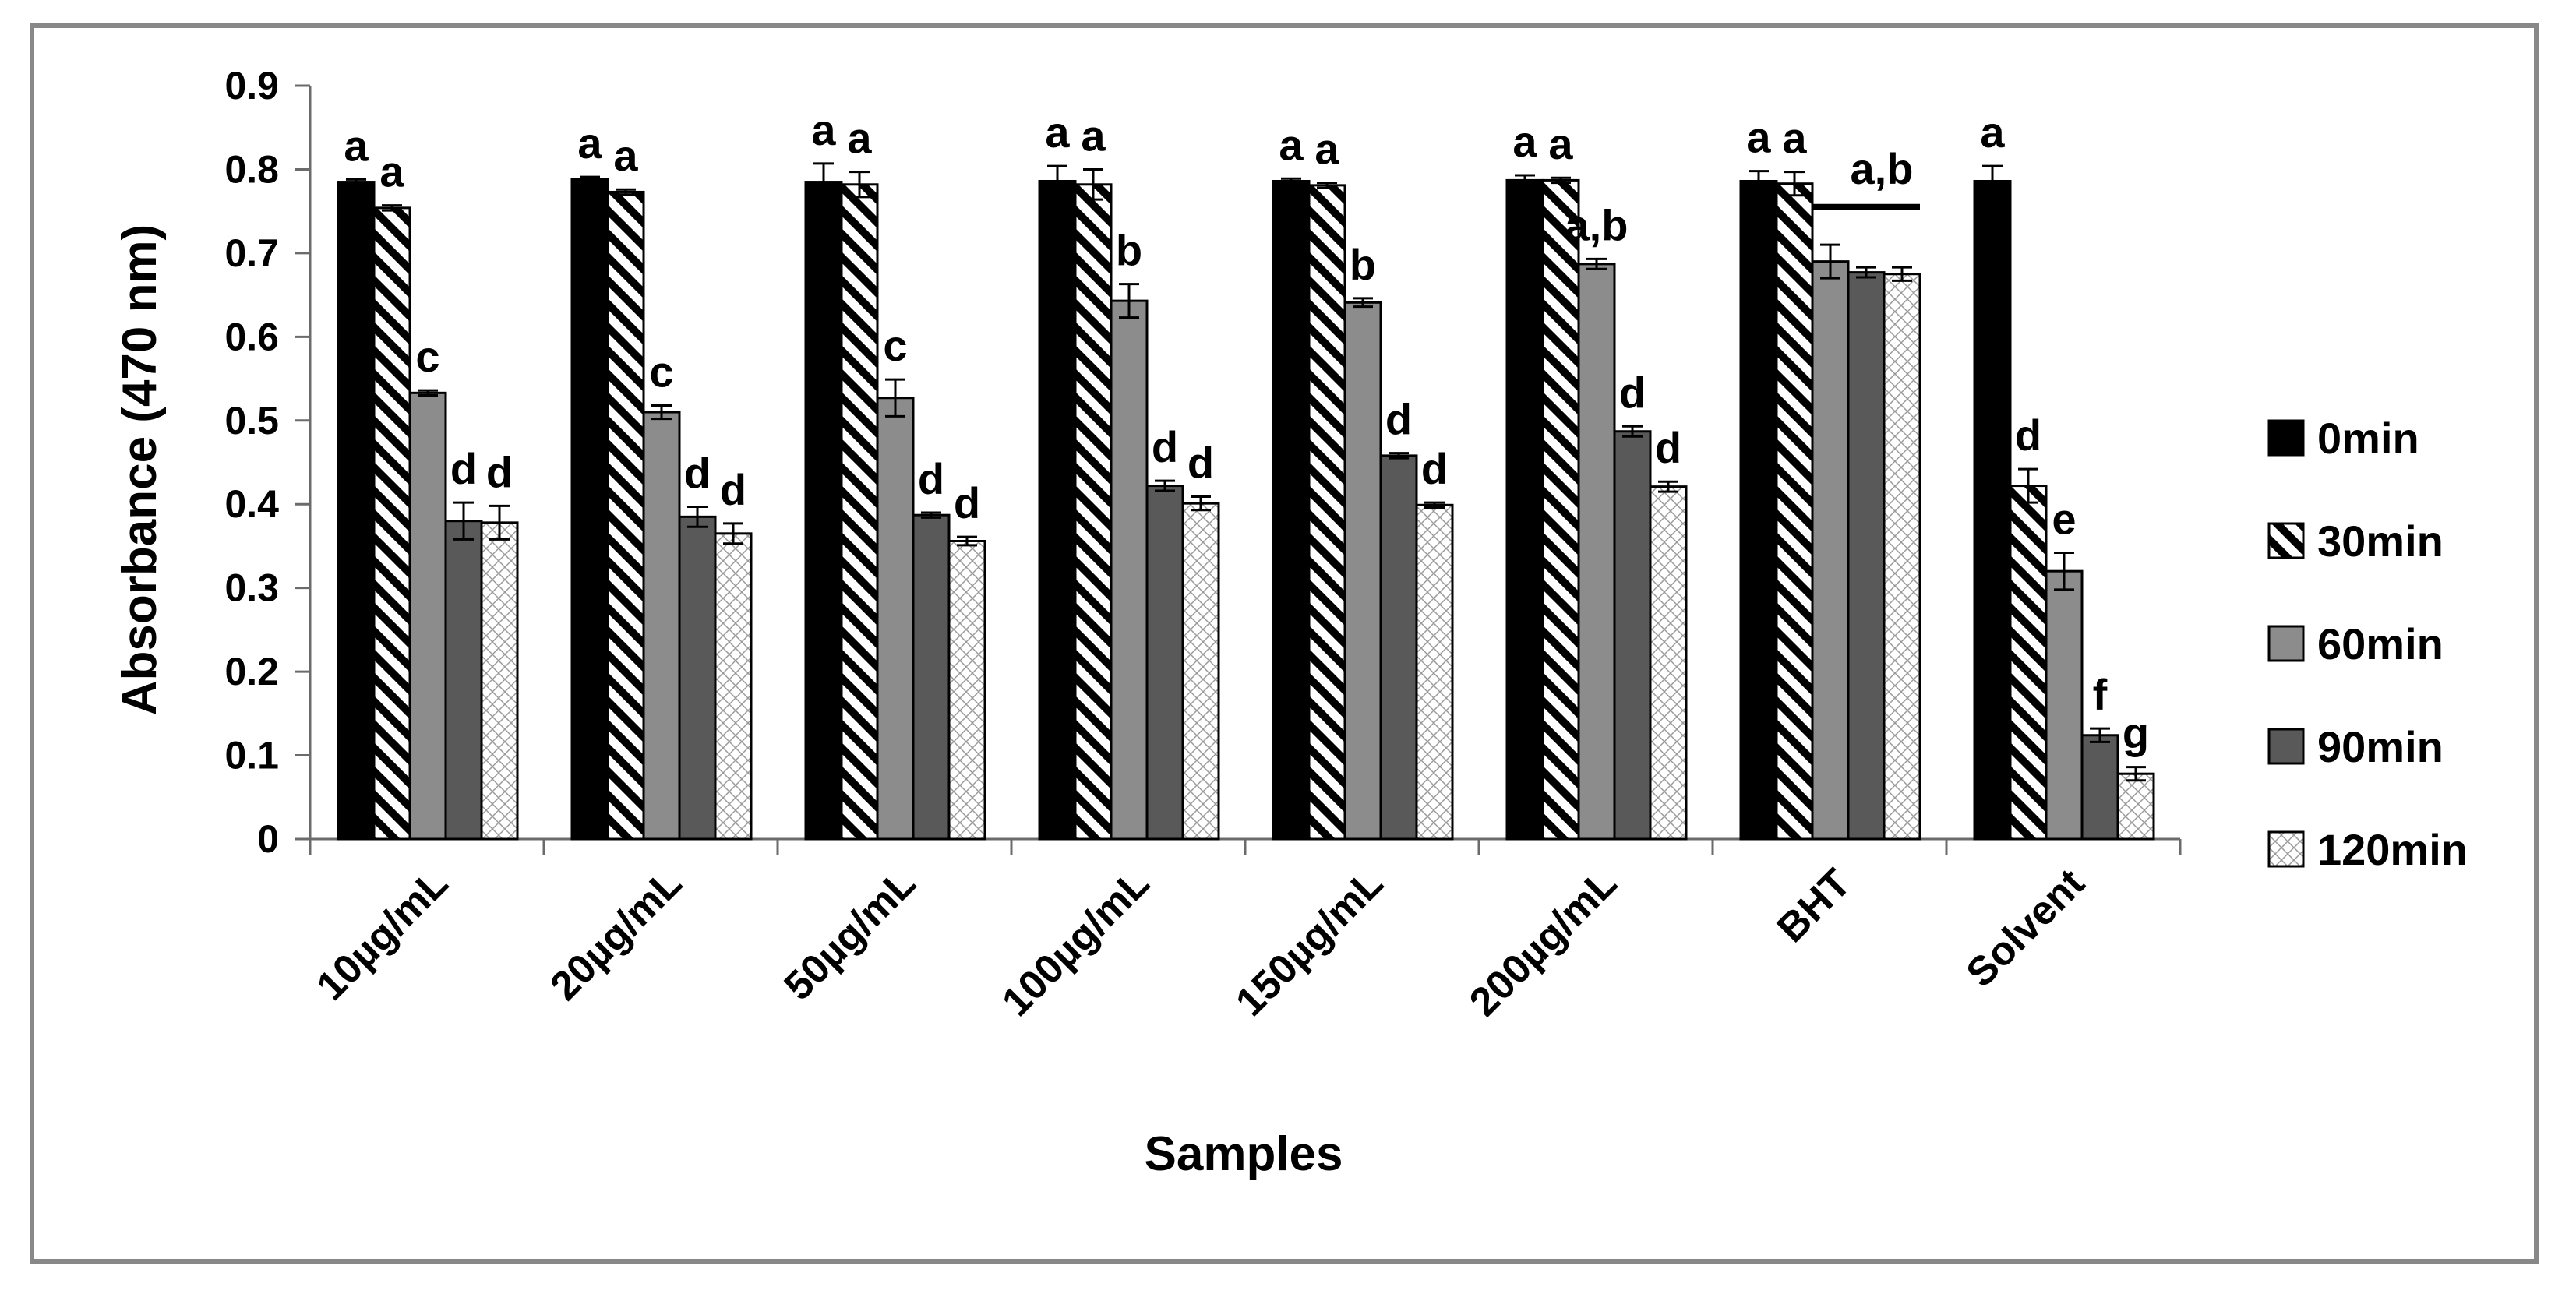 This screenshot has width=2576, height=1294. What do you see at coordinates (1398, 647) in the screenshot?
I see `bar-150ug-ml-90min` at bounding box center [1398, 647].